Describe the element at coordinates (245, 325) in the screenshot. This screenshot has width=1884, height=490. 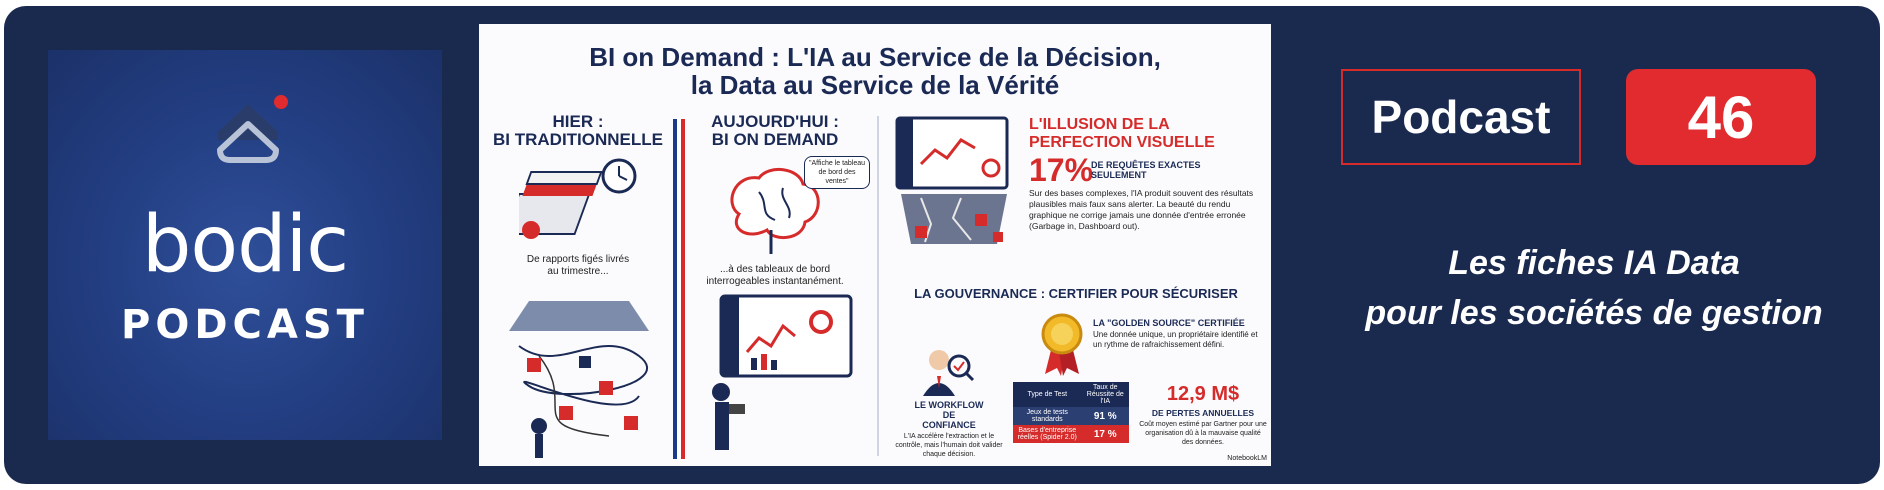
I see `logo-subtitle: PODCAST` at that location.